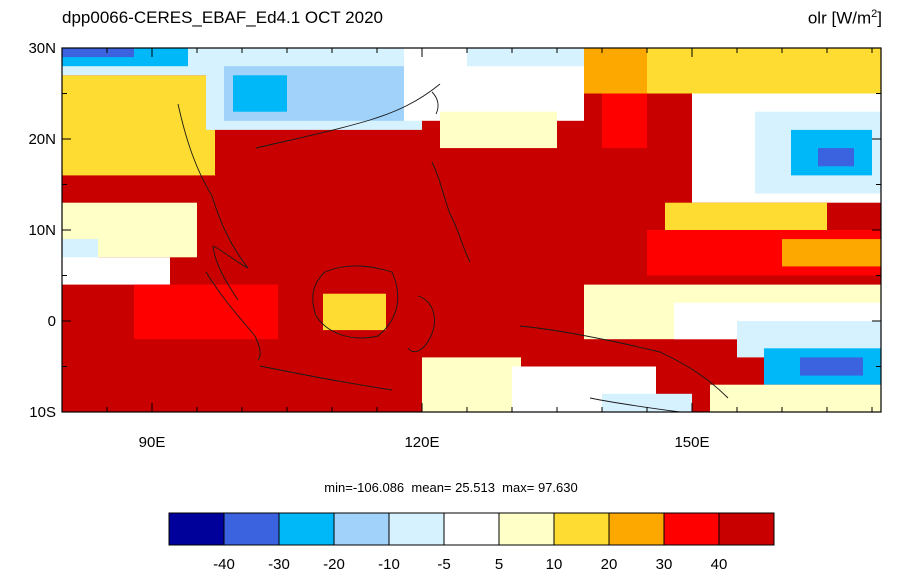 The height and width of the screenshot is (576, 902). What do you see at coordinates (635, 405) in the screenshot?
I see `coastline-australia` at bounding box center [635, 405].